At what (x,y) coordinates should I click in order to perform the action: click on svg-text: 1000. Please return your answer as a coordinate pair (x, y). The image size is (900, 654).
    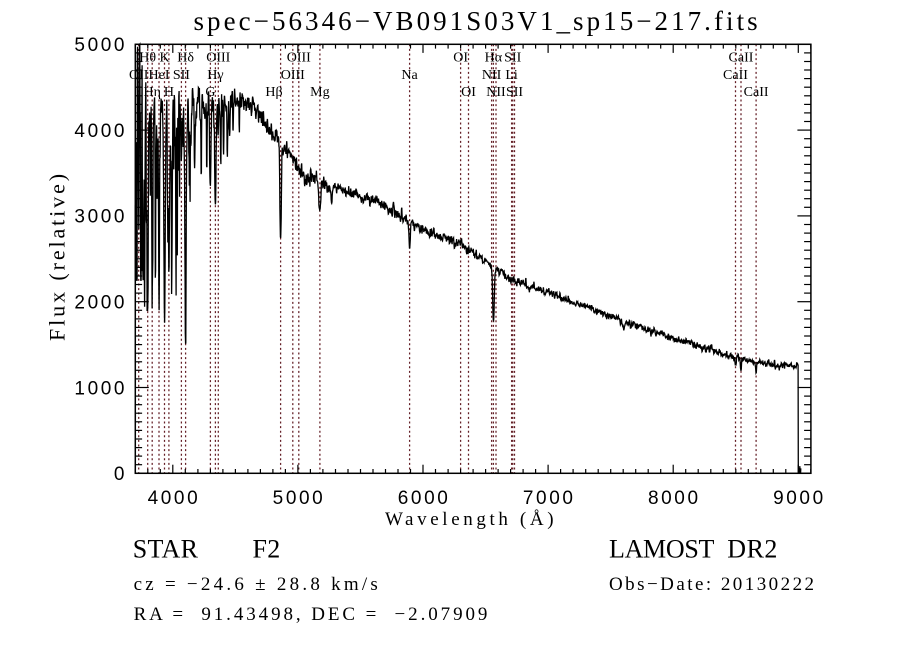
    Looking at the image, I should click on (100, 388).